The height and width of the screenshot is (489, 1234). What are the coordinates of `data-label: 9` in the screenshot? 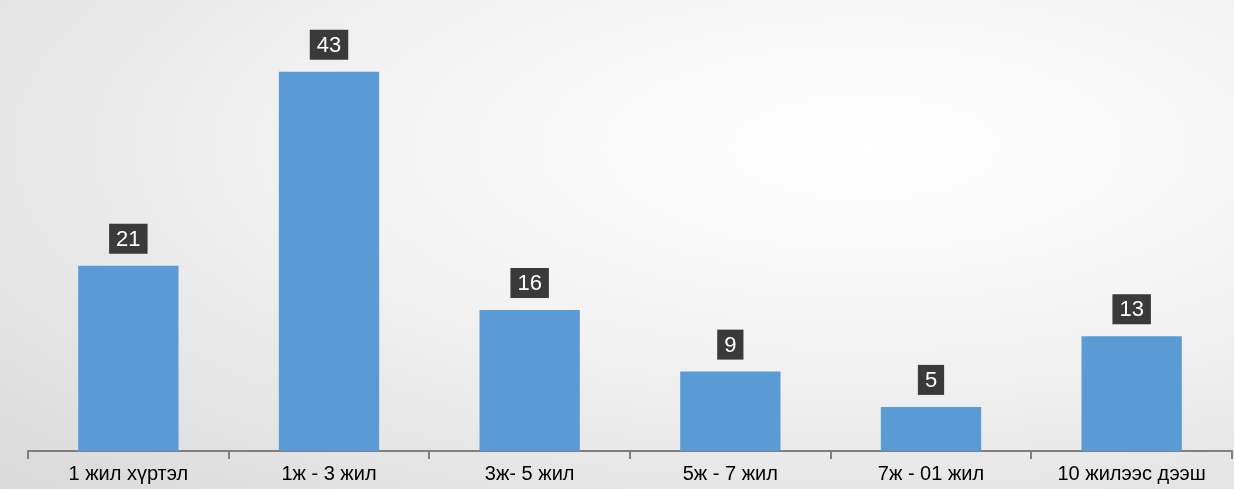 It's located at (730, 344).